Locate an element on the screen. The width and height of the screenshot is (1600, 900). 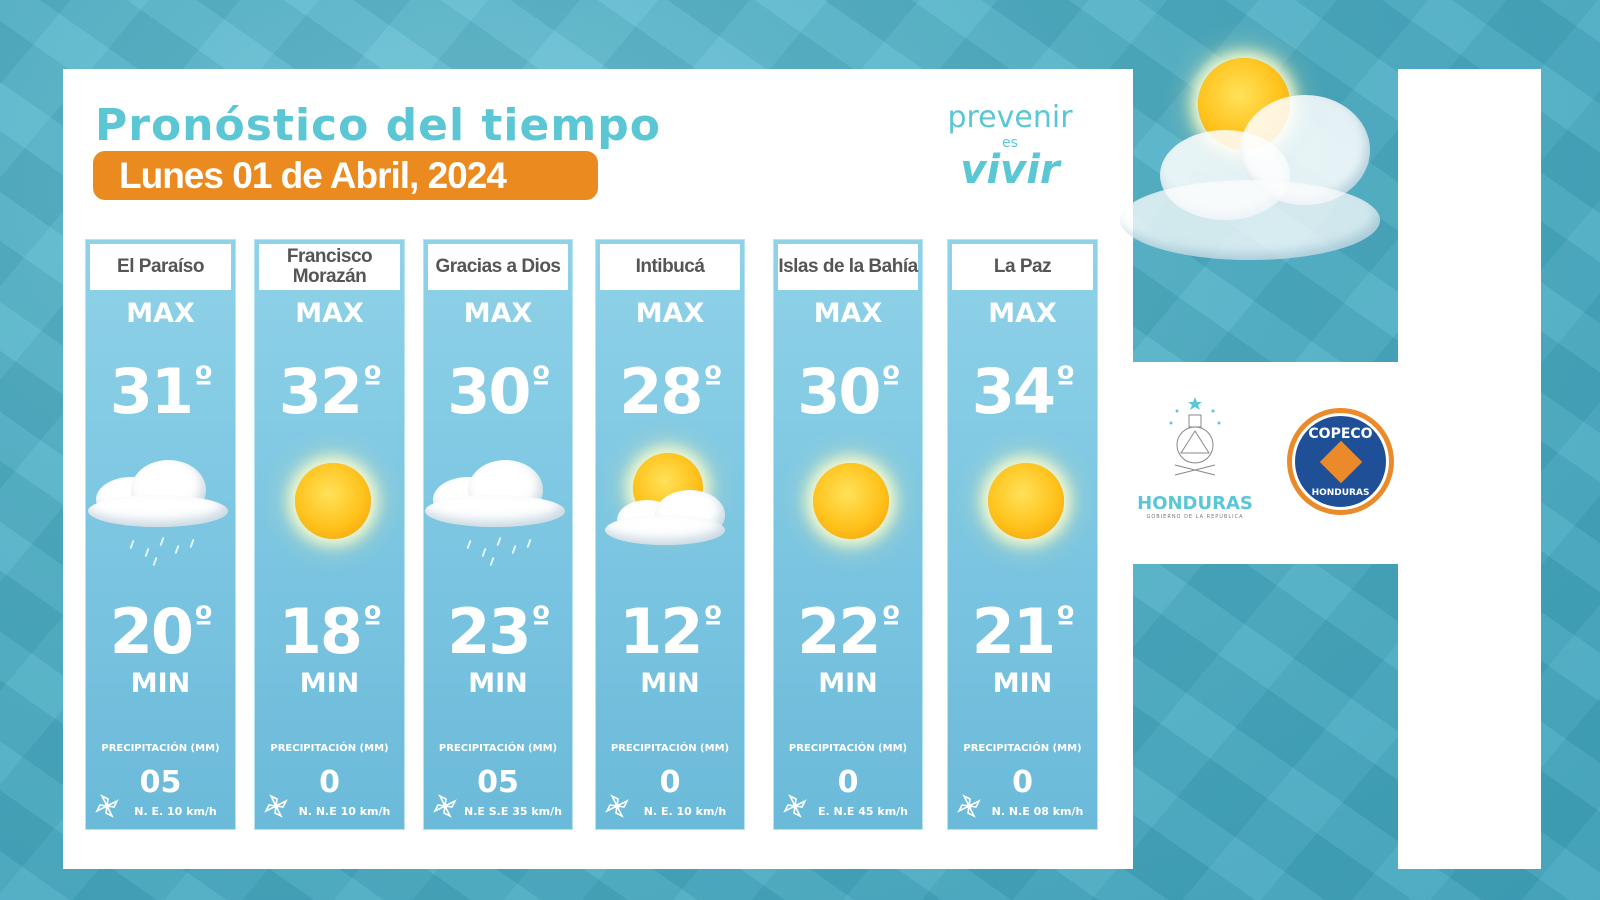
department-name: El Paraíso is located at coordinates (160, 267).